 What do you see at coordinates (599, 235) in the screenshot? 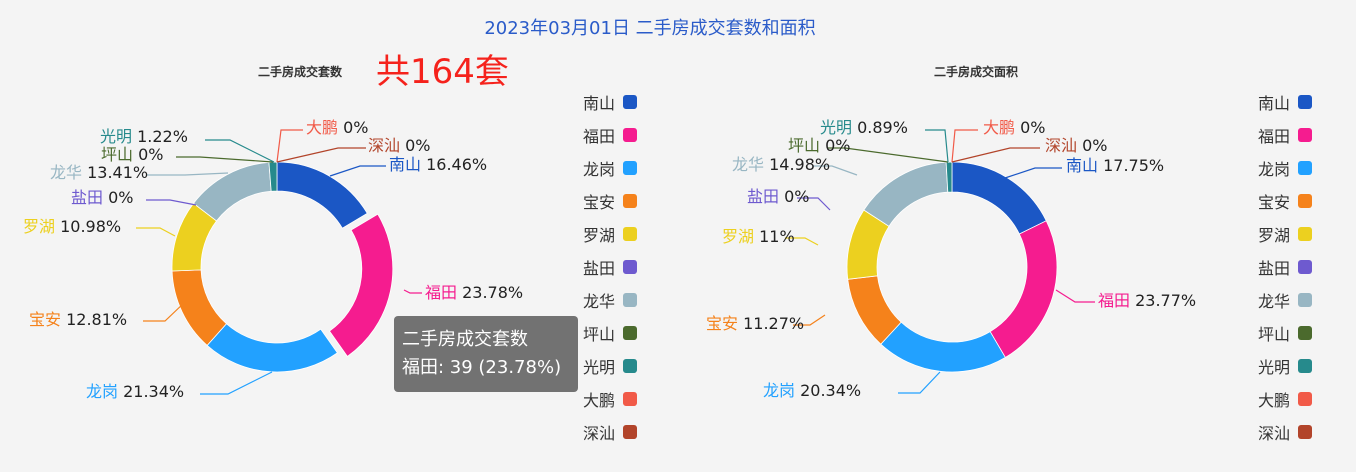
I see `legend-label: 罗湖` at bounding box center [599, 235].